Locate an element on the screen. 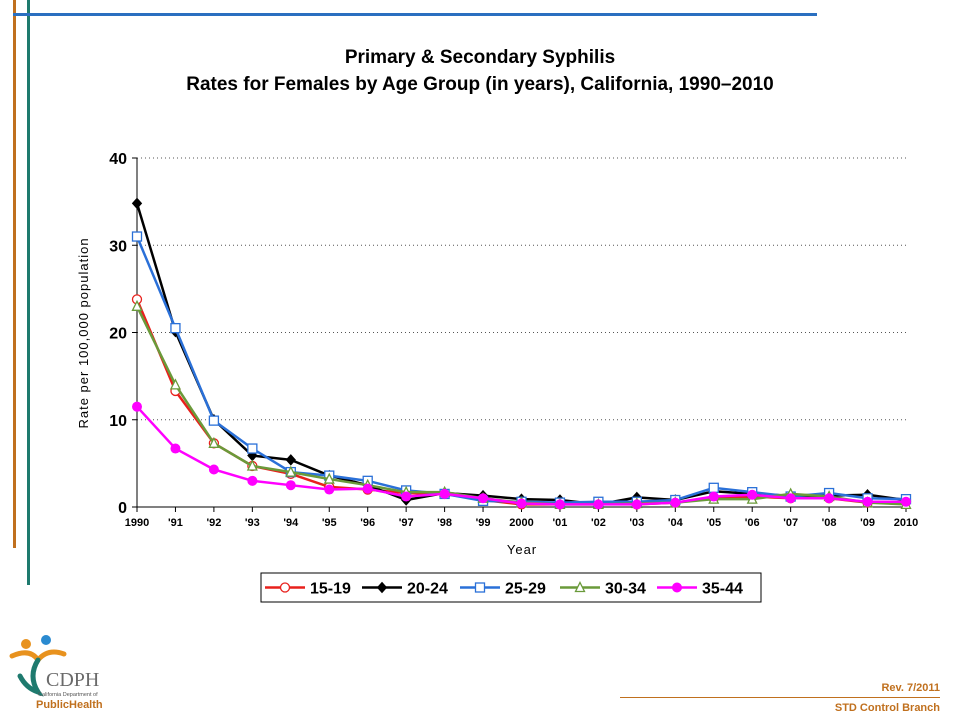  x-axis-label: Year is located at coordinates (522, 549).